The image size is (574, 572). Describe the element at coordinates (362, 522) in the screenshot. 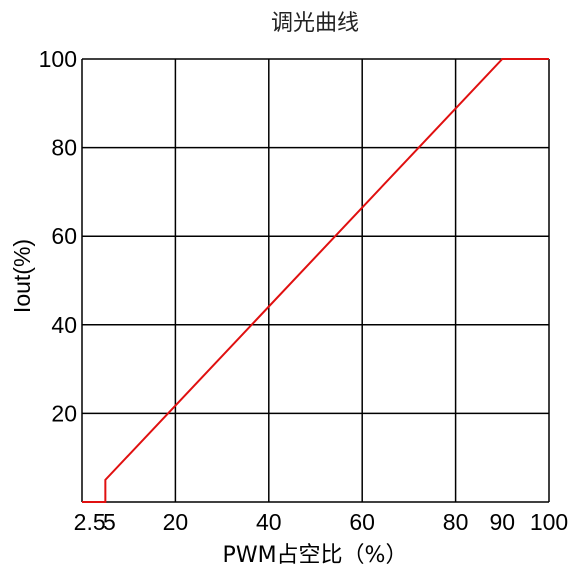

I see `x-tick-label: 60` at that location.